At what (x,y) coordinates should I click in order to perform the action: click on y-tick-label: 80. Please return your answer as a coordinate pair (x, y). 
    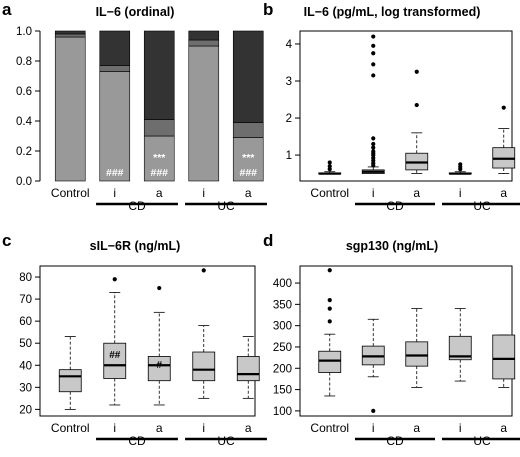
    Looking at the image, I should click on (25, 278).